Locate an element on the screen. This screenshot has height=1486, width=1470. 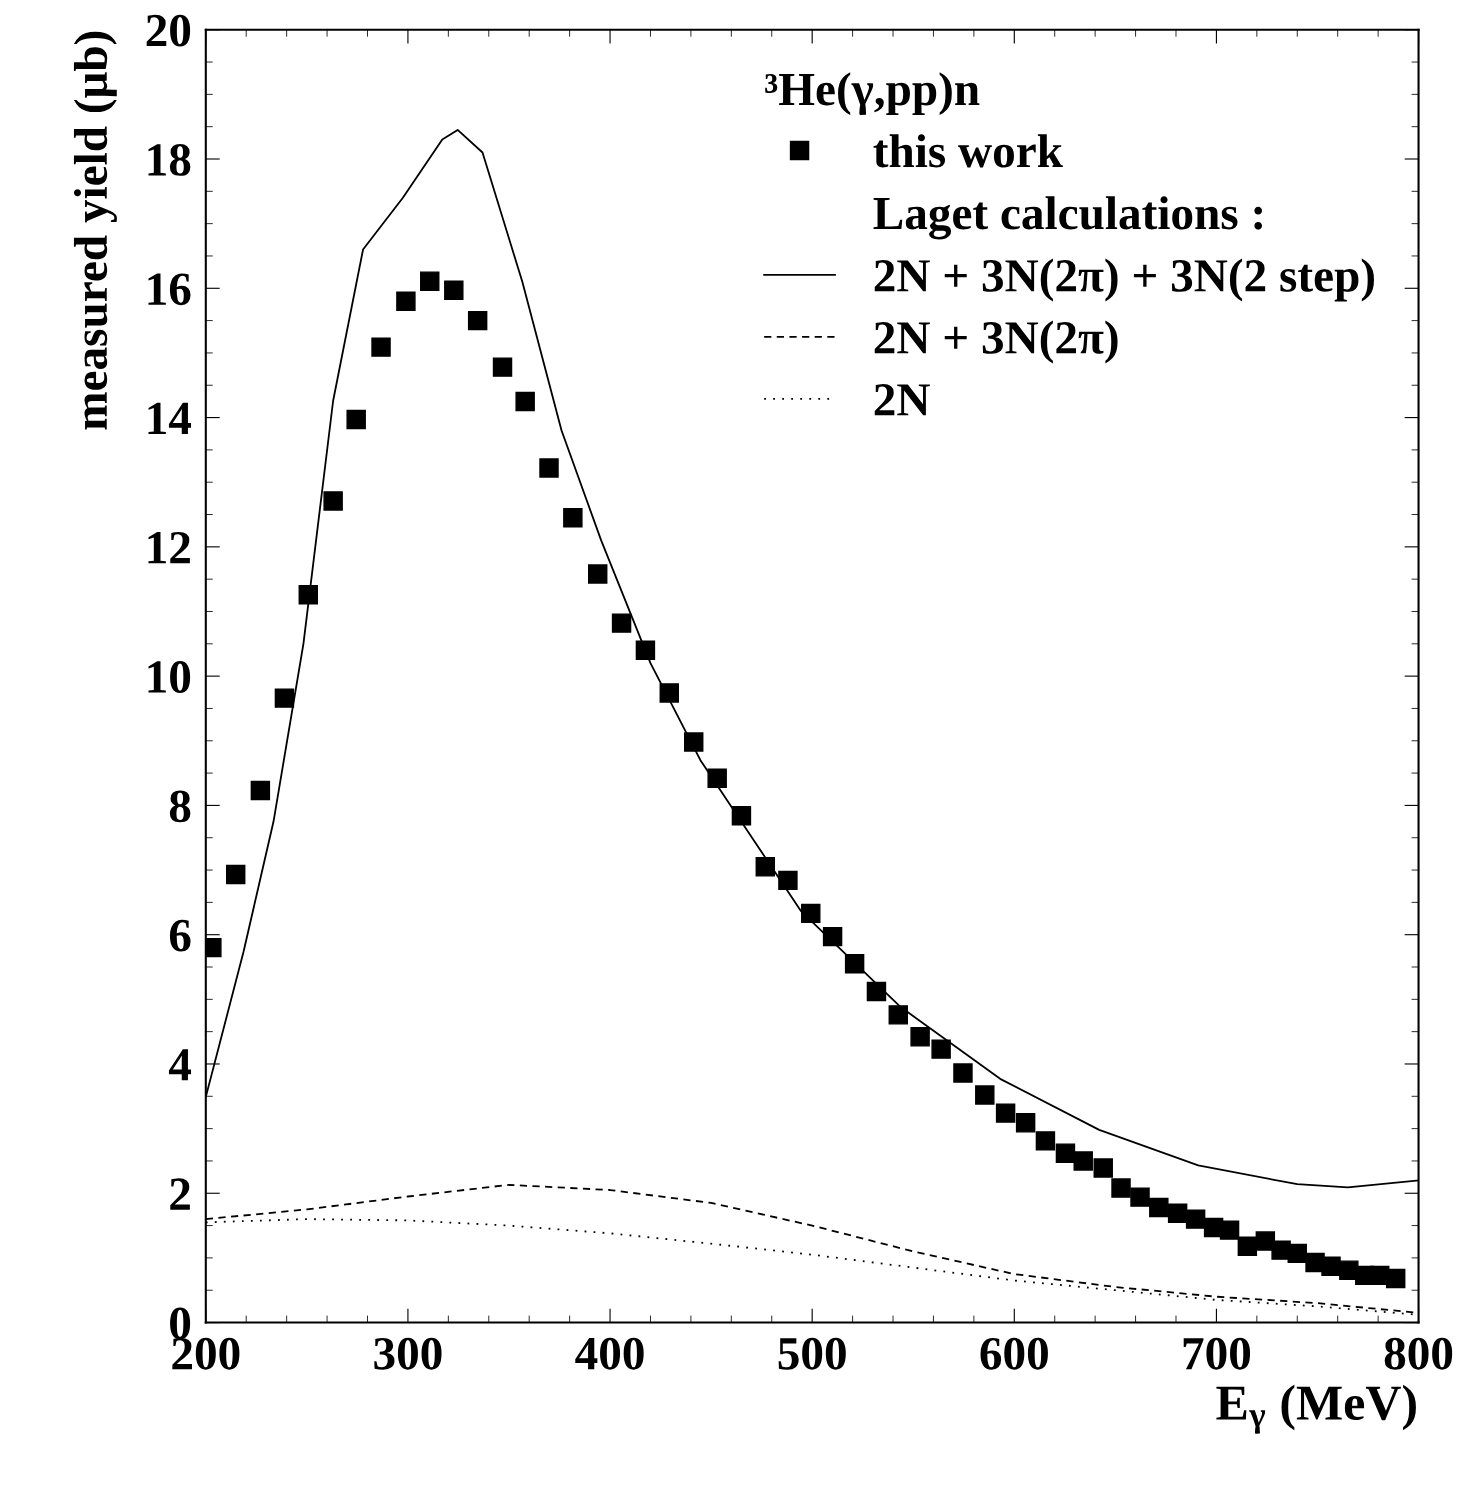
x-tick-label: 800 is located at coordinates (1418, 1353).